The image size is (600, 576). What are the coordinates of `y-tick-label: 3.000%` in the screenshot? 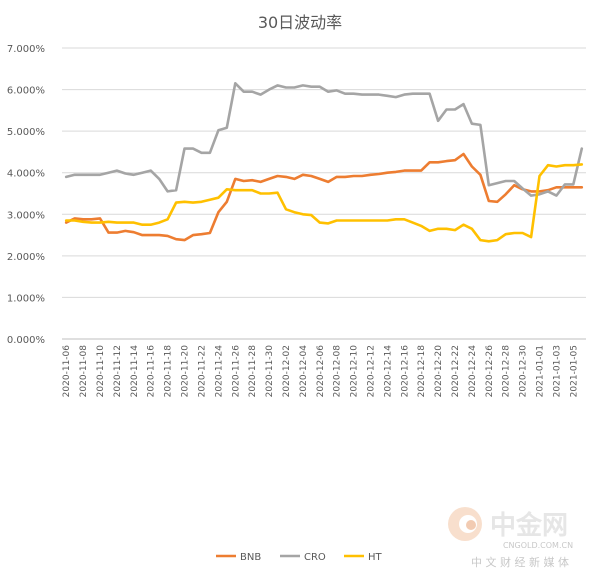 It's located at (26, 215).